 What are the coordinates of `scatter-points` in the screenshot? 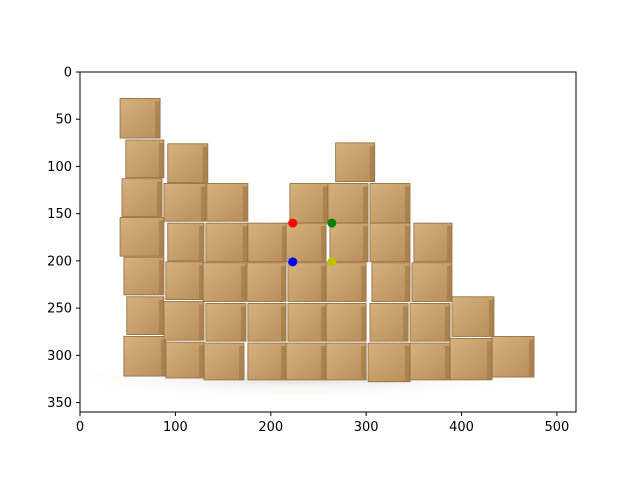 It's located at (312, 242).